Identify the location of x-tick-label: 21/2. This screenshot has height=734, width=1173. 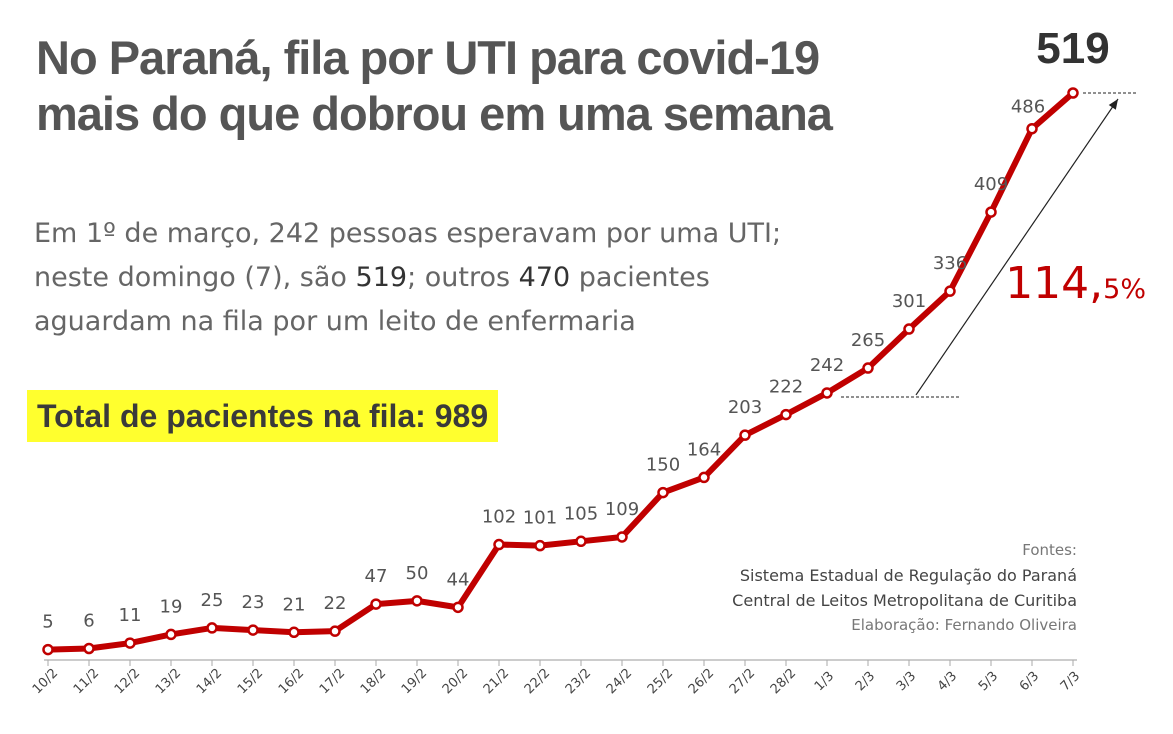
(496, 681).